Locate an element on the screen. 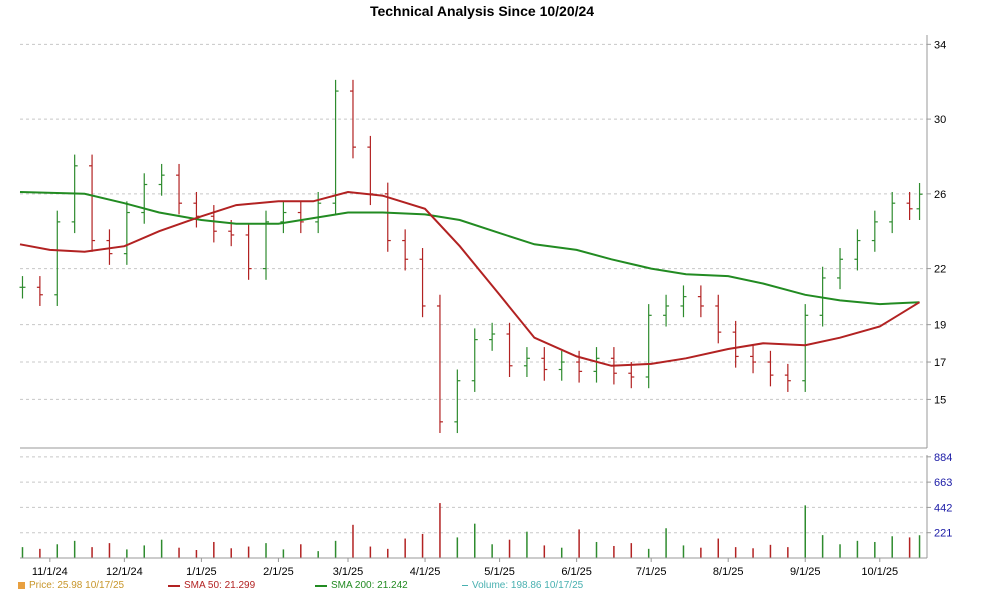  x-tick-label: 1/1/25 is located at coordinates (201, 572).